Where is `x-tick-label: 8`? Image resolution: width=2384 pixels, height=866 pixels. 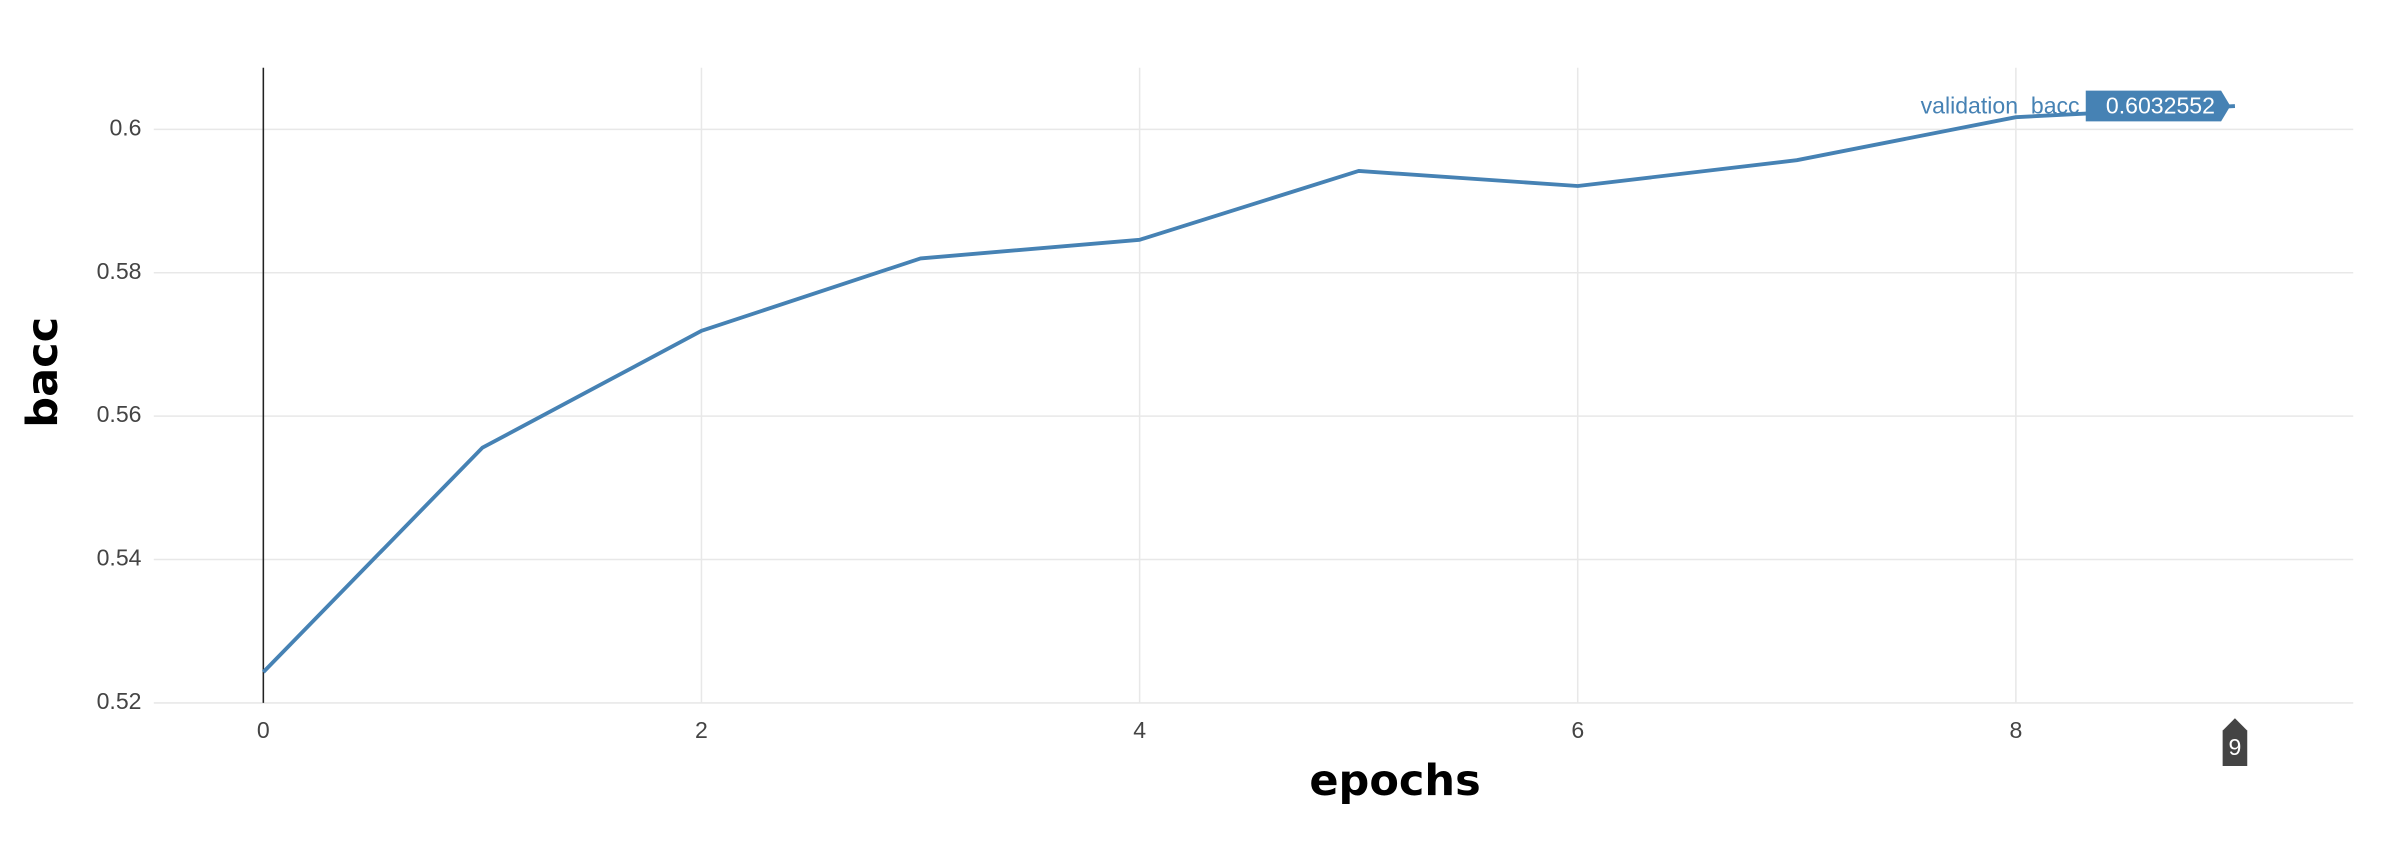
x-tick-label: 8 is located at coordinates (2015, 730).